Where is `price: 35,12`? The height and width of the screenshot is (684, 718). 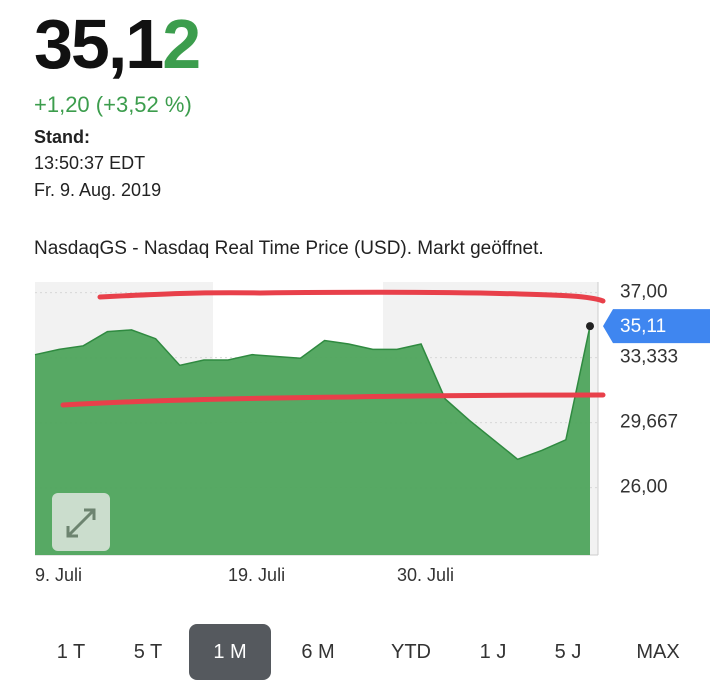 price: 35,12 is located at coordinates (117, 44).